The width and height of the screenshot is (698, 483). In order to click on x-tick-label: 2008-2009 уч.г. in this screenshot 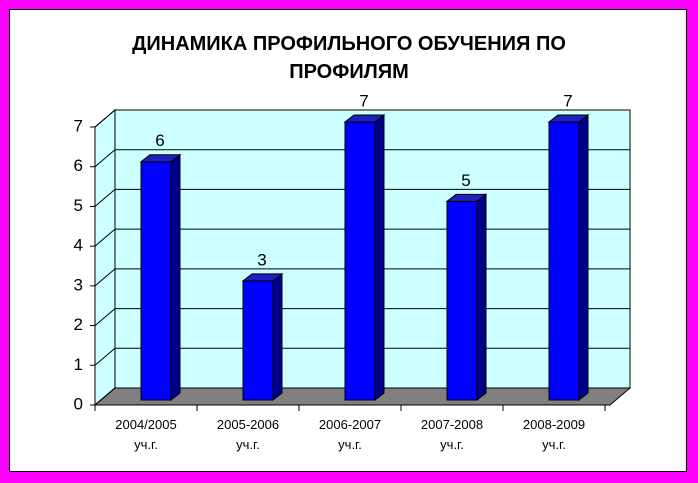, I will do `click(554, 434)`.